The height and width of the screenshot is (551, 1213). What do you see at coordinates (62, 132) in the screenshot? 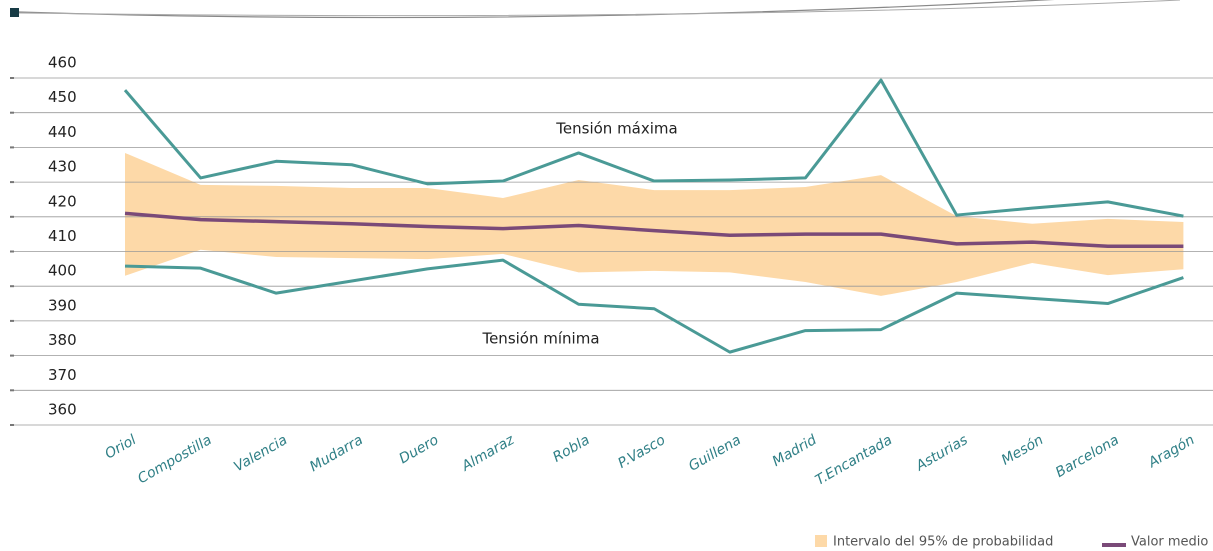
I see `y-tick-label: 440` at bounding box center [62, 132].